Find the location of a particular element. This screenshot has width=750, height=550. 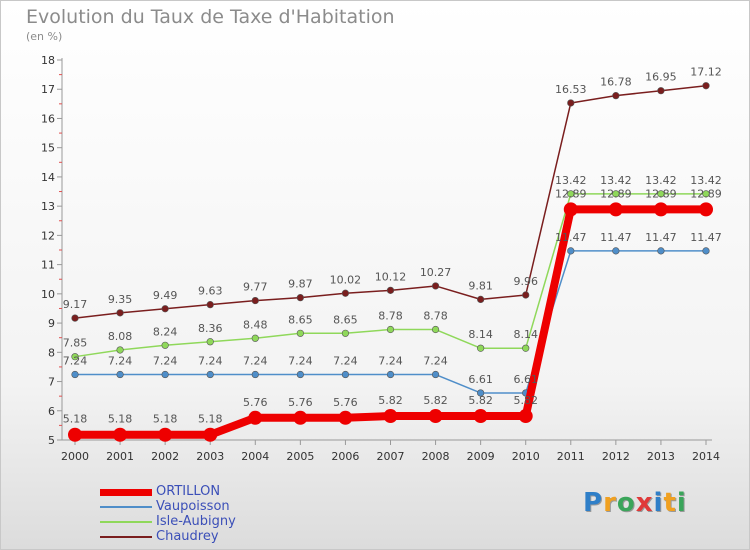

y-tick-label: 18 is located at coordinates (48, 60).